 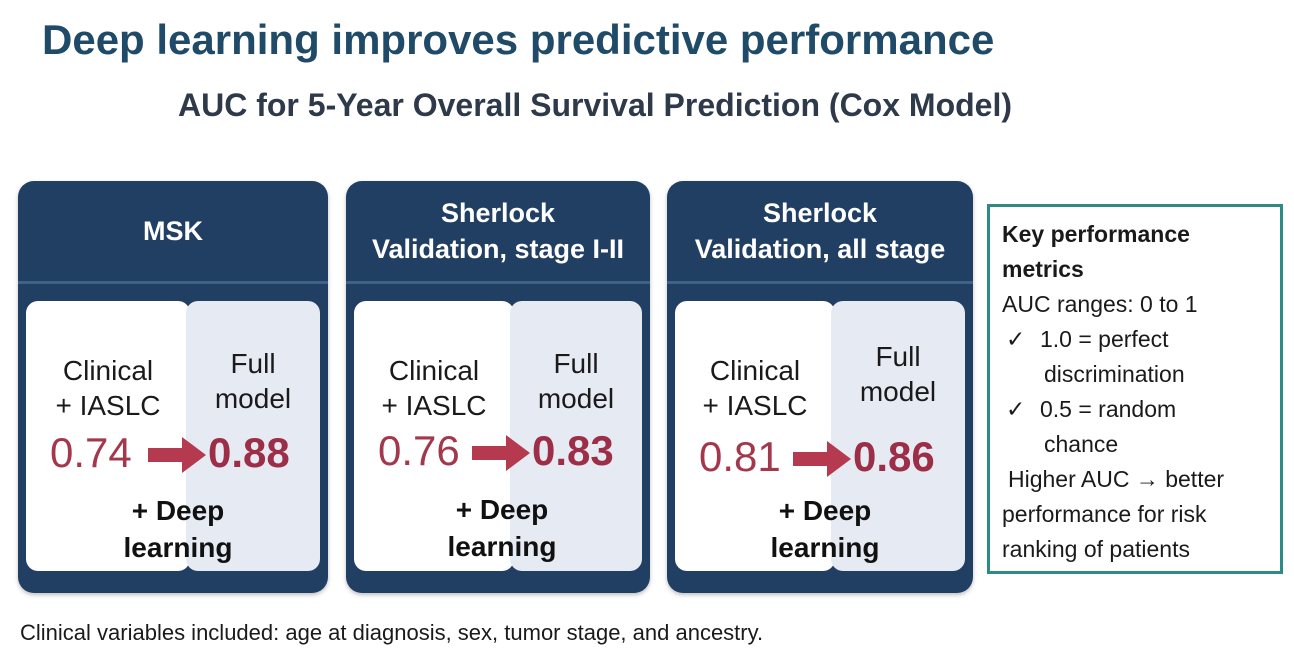 I want to click on note-line-3: ranking of patients, so click(x=1096, y=549).